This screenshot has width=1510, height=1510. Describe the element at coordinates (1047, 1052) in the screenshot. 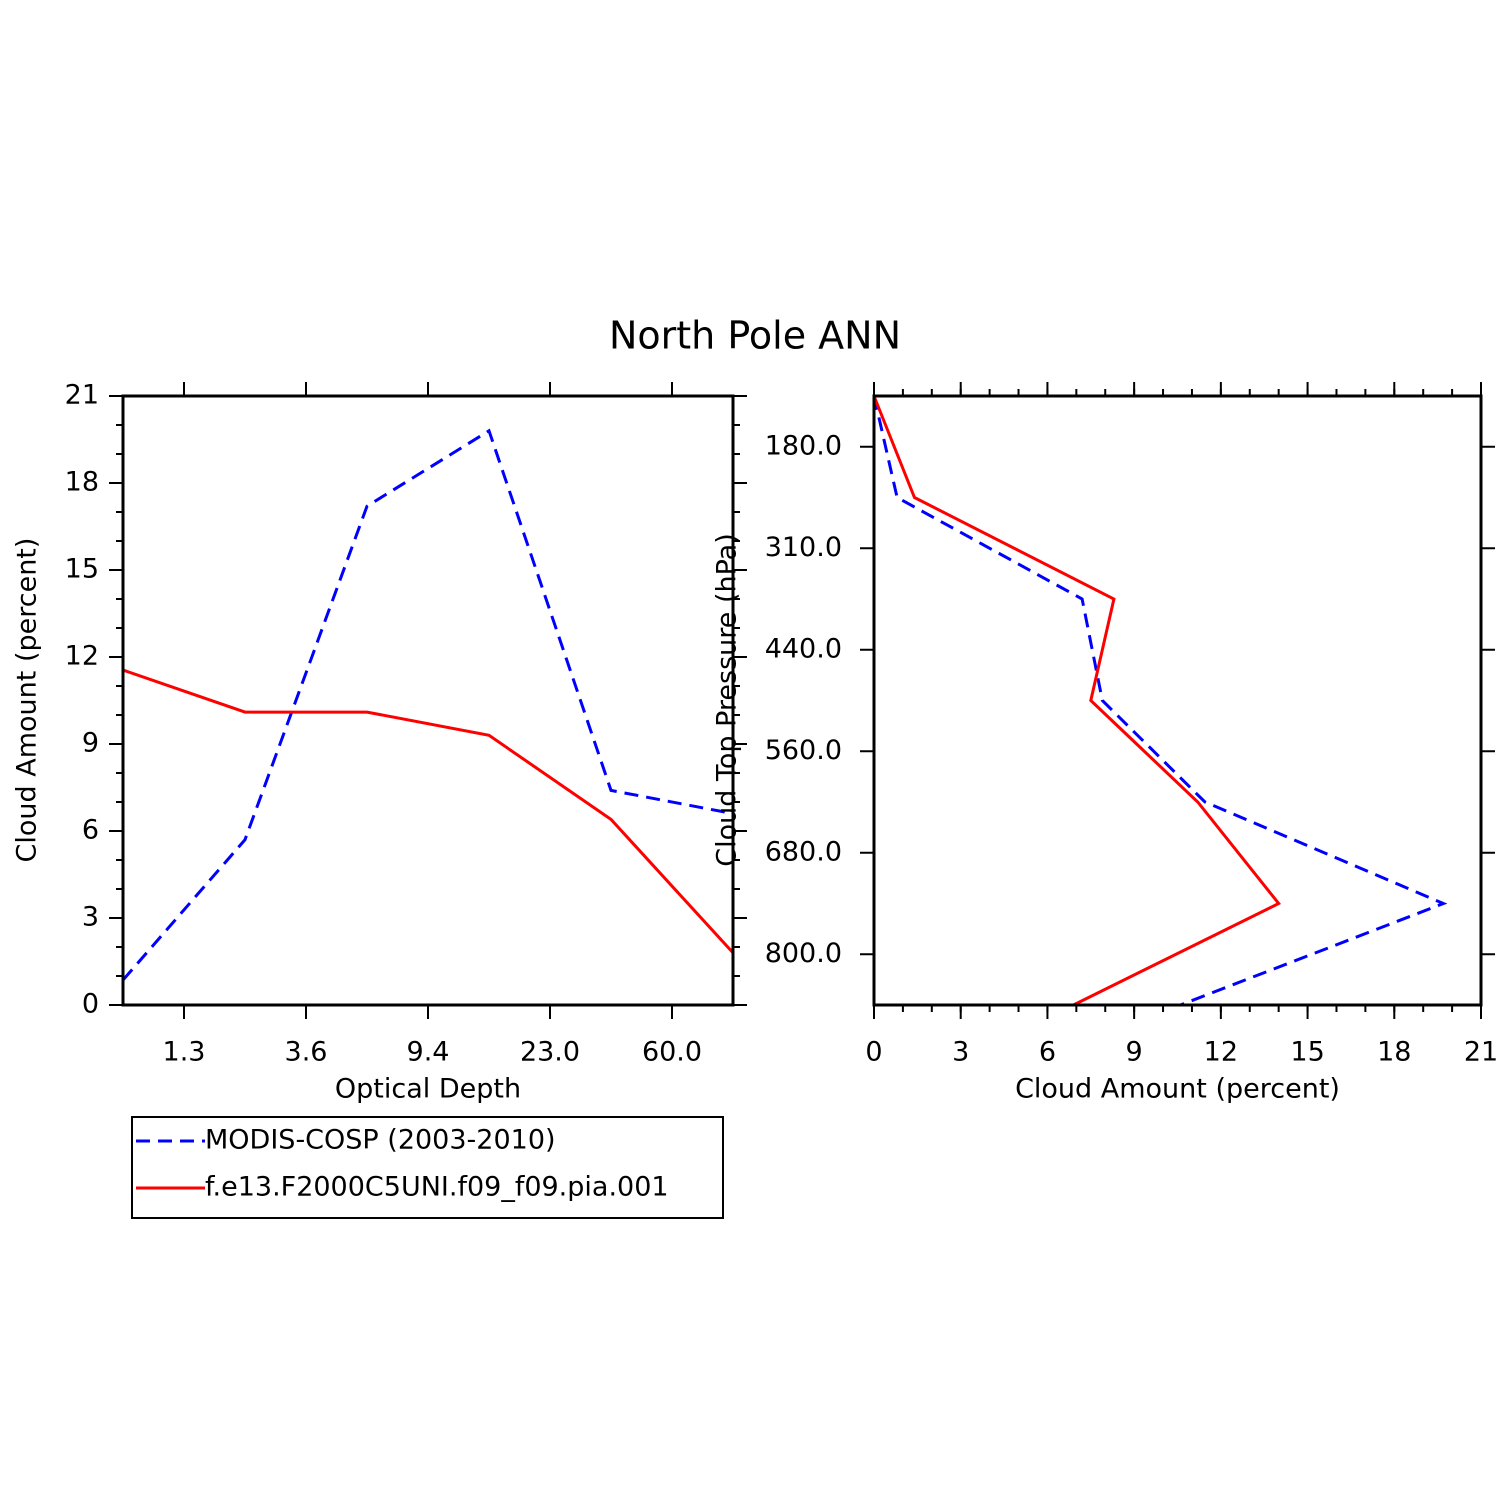

I see `x-tick-label: 6` at that location.